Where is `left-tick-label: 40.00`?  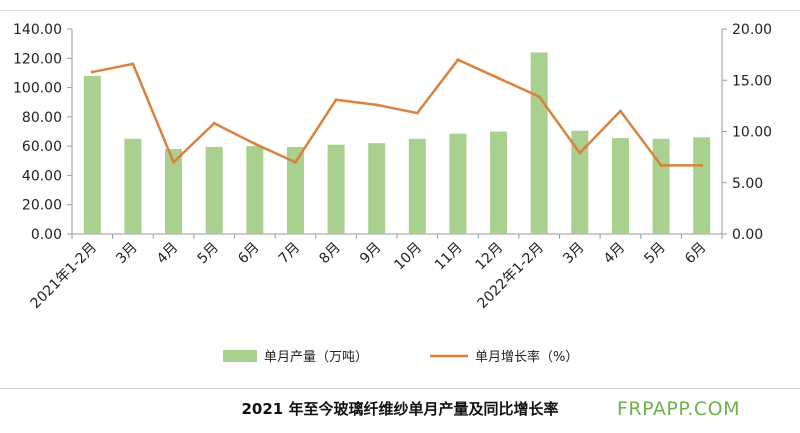 left-tick-label: 40.00 is located at coordinates (42, 176).